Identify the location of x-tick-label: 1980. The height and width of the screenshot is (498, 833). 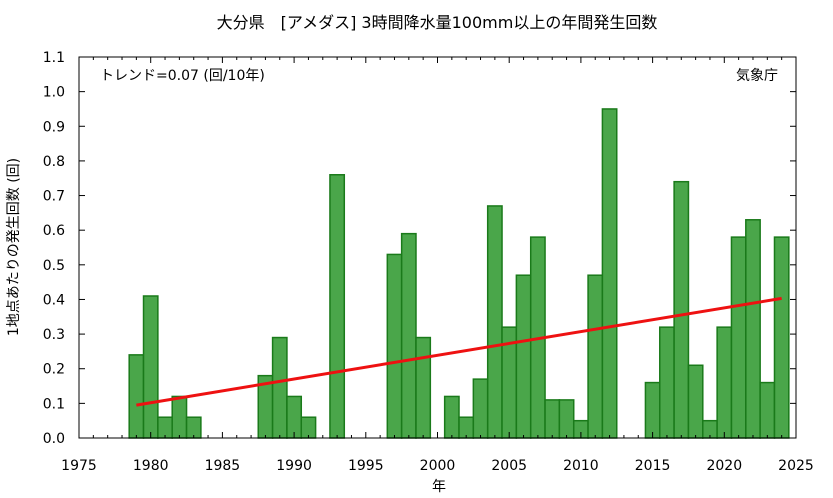
(151, 466).